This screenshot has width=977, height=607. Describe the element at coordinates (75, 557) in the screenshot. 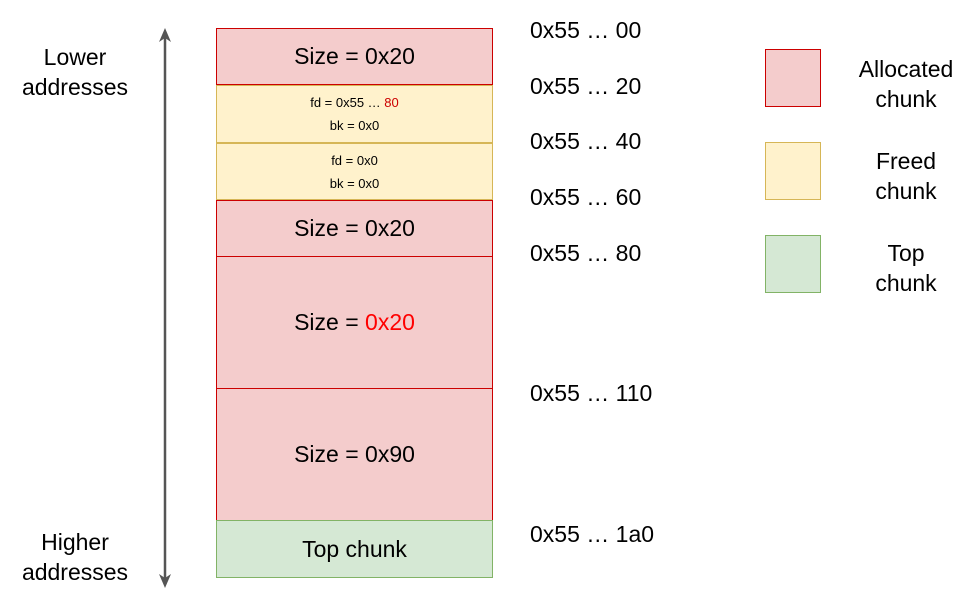

I see `higher-addresses-label: Higher addresses` at that location.